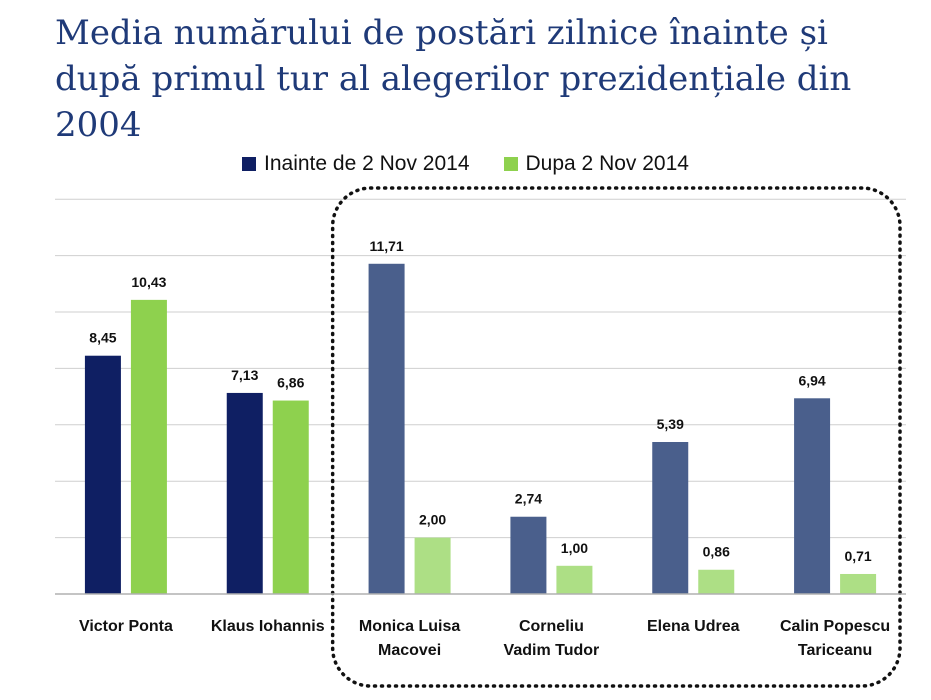 The width and height of the screenshot is (931, 700). What do you see at coordinates (552, 650) in the screenshot?
I see `x-tick-label: Vadim Tudor` at bounding box center [552, 650].